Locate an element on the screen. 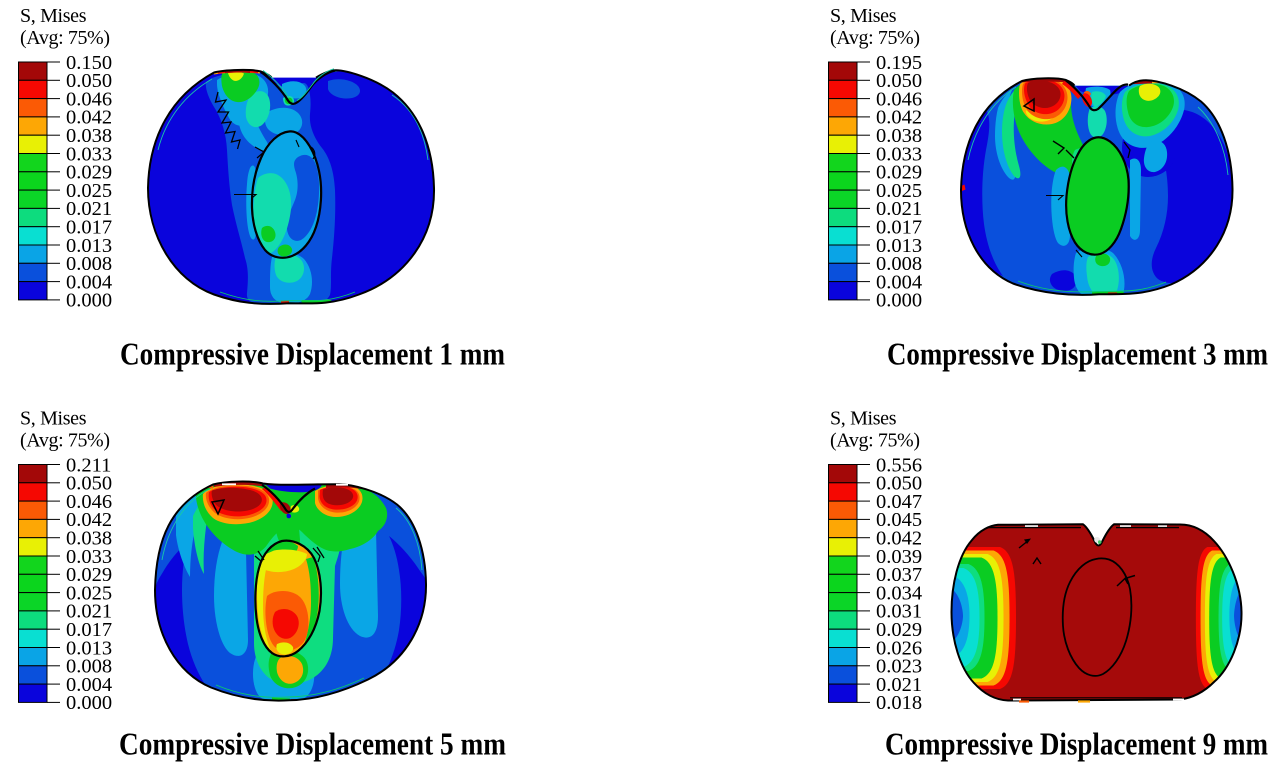 Image resolution: width=1280 pixels, height=778 pixels. svg-text: 0.045 is located at coordinates (899, 520).